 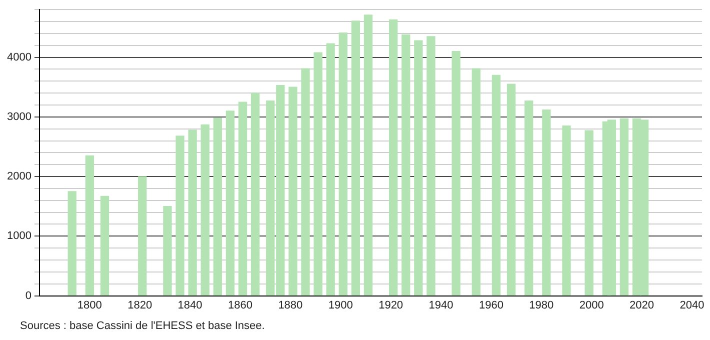 What do you see at coordinates (491, 305) in the screenshot?
I see `x-tick-label: 1960` at bounding box center [491, 305].